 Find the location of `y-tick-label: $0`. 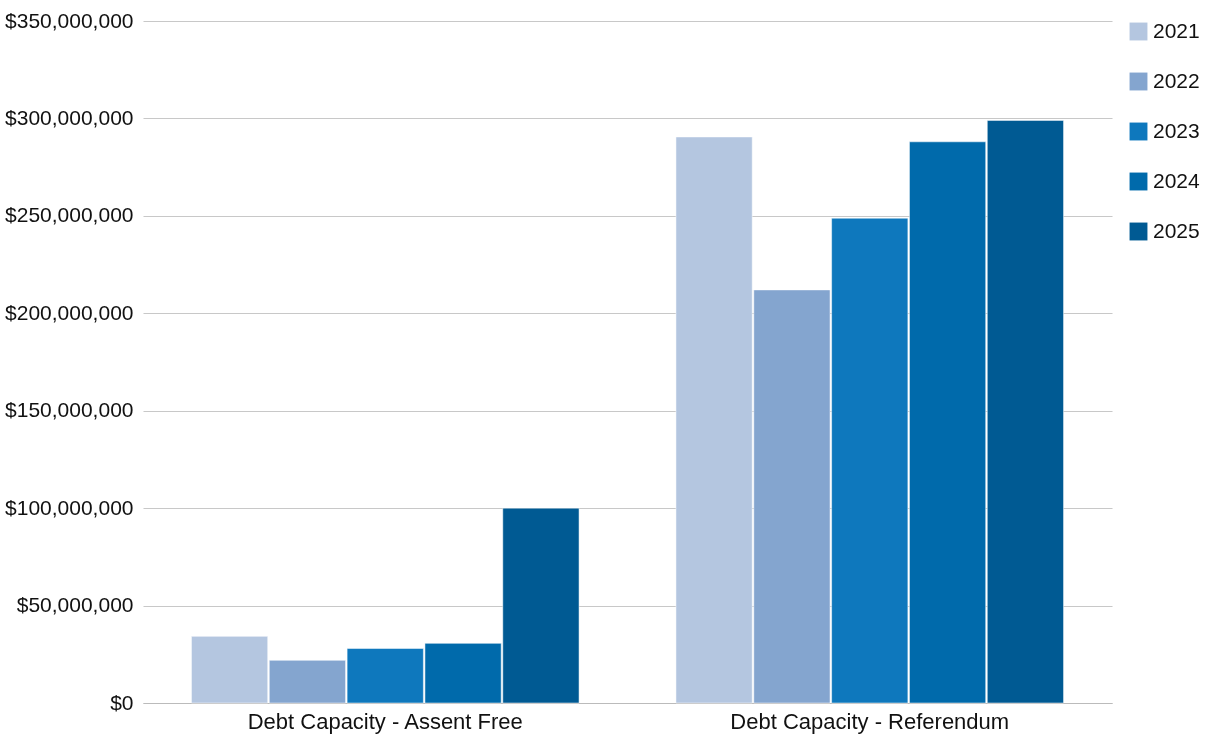

y-tick-label: $0 is located at coordinates (122, 702).